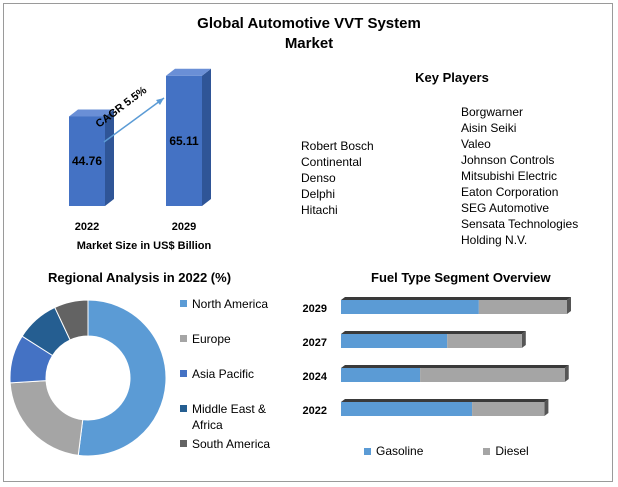  What do you see at coordinates (206, 137) in the screenshot?
I see `bar-side-2029` at bounding box center [206, 137].